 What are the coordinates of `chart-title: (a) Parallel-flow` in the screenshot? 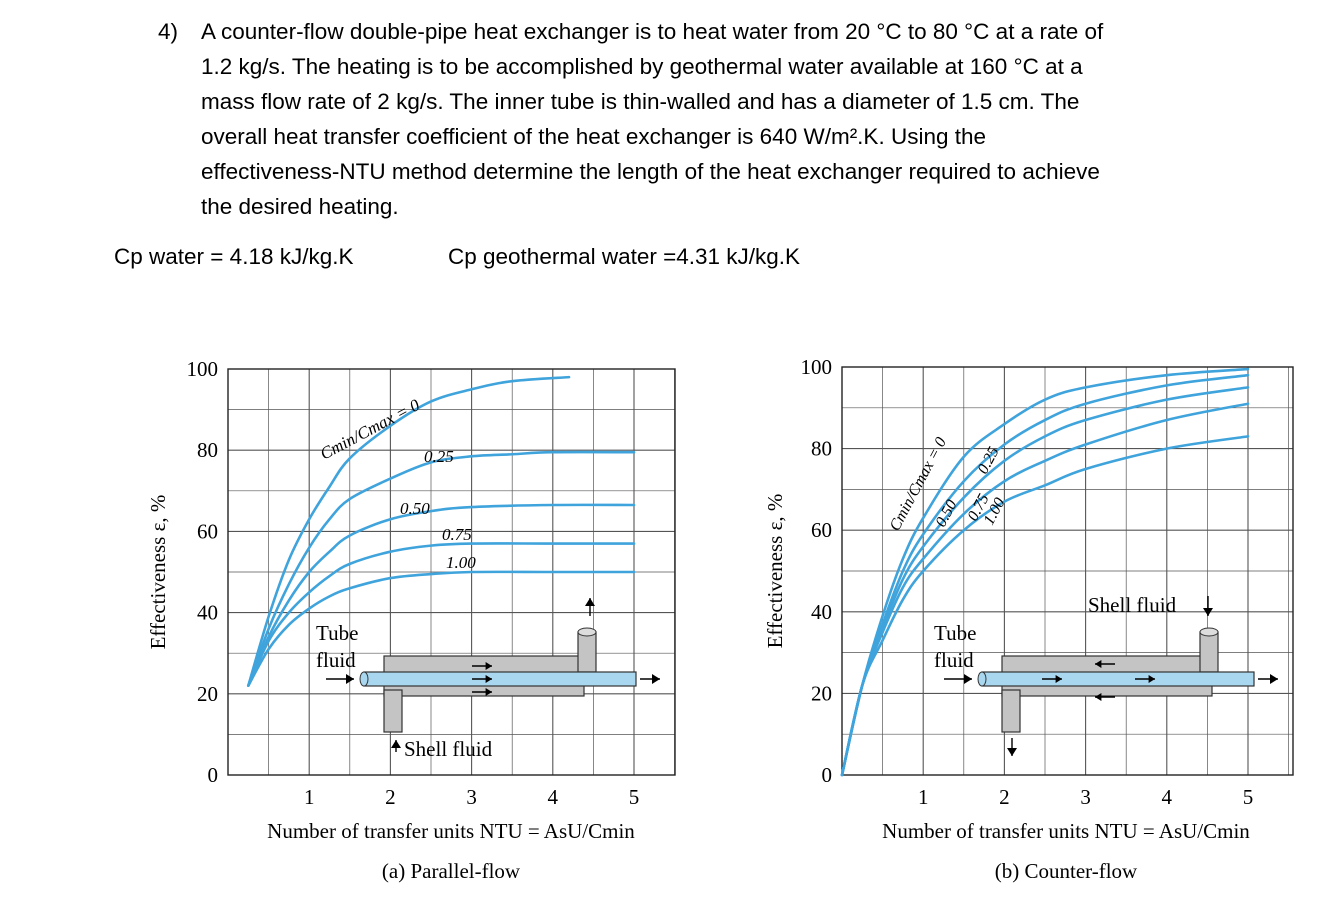 It's located at (451, 871).